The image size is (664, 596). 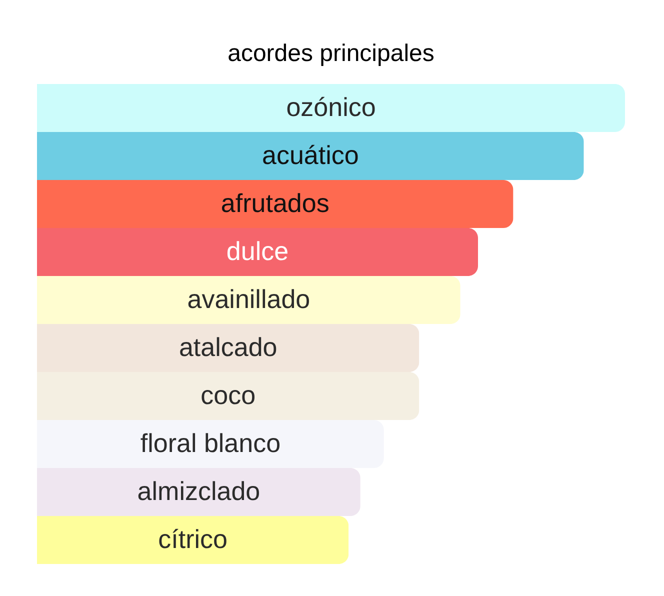 I want to click on y-tick-label: avainillado, so click(x=248, y=299).